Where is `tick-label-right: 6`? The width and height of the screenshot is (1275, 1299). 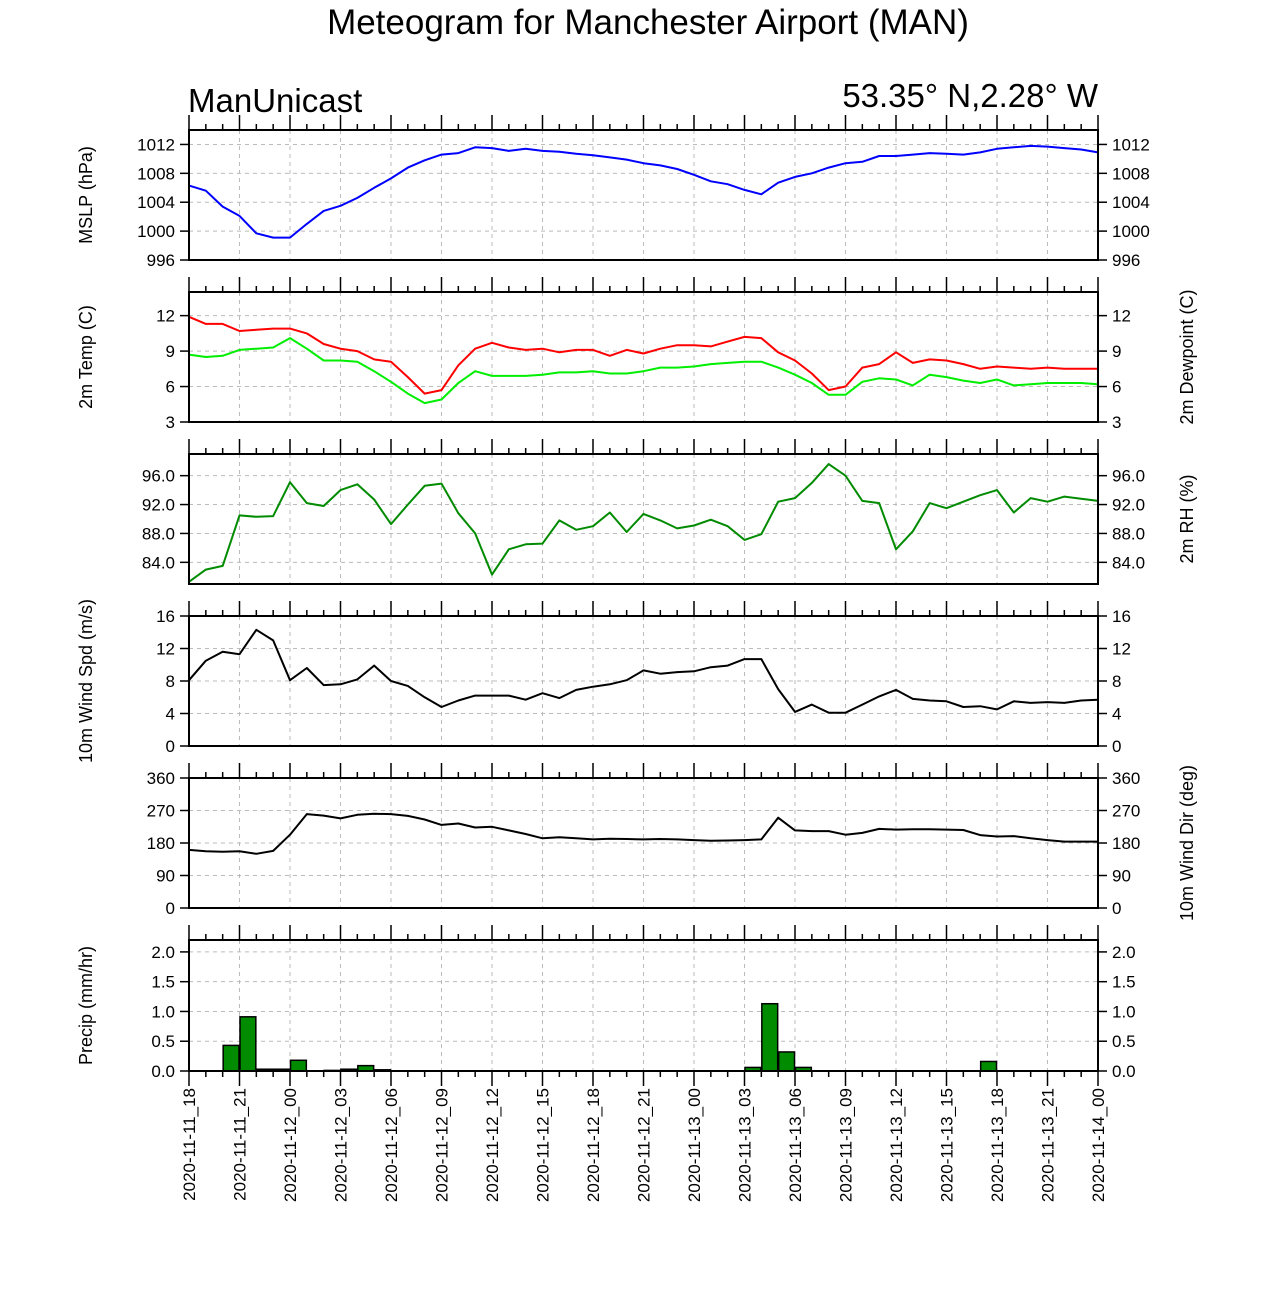
tick-label-right: 6 is located at coordinates (1116, 387).